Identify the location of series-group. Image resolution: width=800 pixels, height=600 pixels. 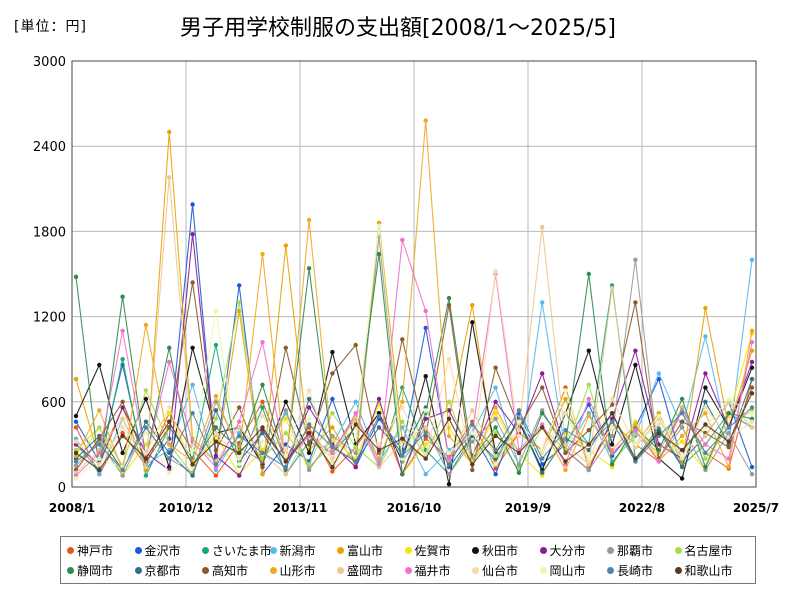
(414, 432).